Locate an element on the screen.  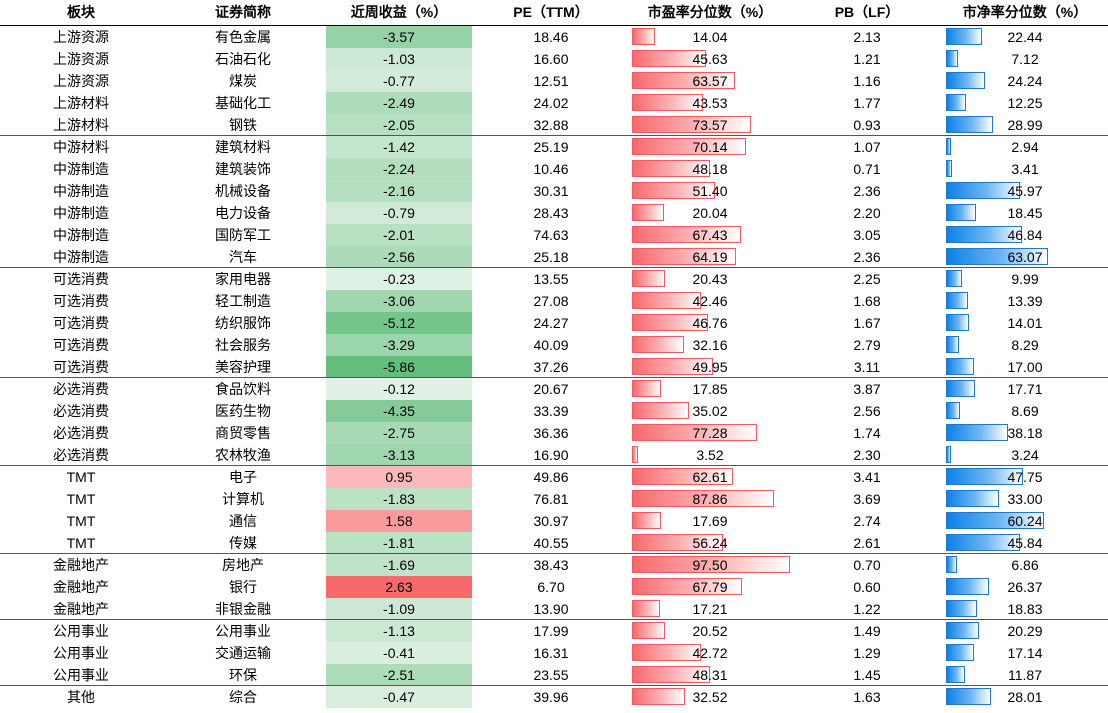
header-pb: PB（LF） is located at coordinates (867, 12).